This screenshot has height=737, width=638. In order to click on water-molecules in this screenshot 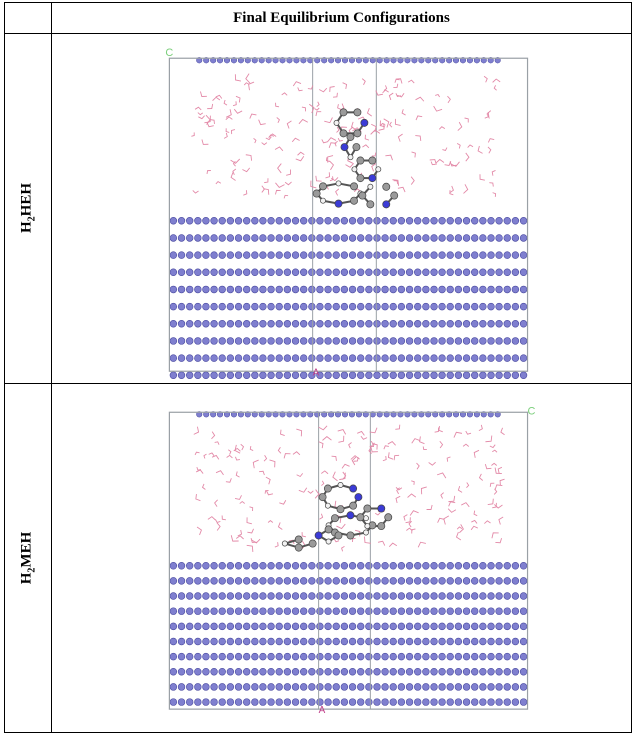, I will do `click(349, 488)`.